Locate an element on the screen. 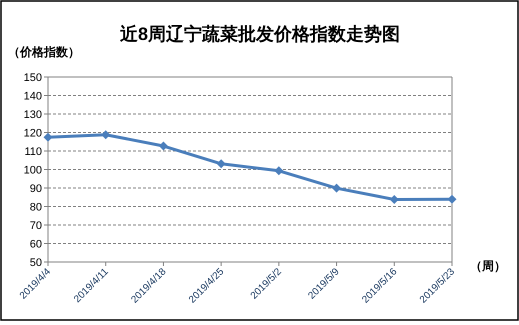 This screenshot has width=519, height=325. y-tick-label: 100 is located at coordinates (33, 170).